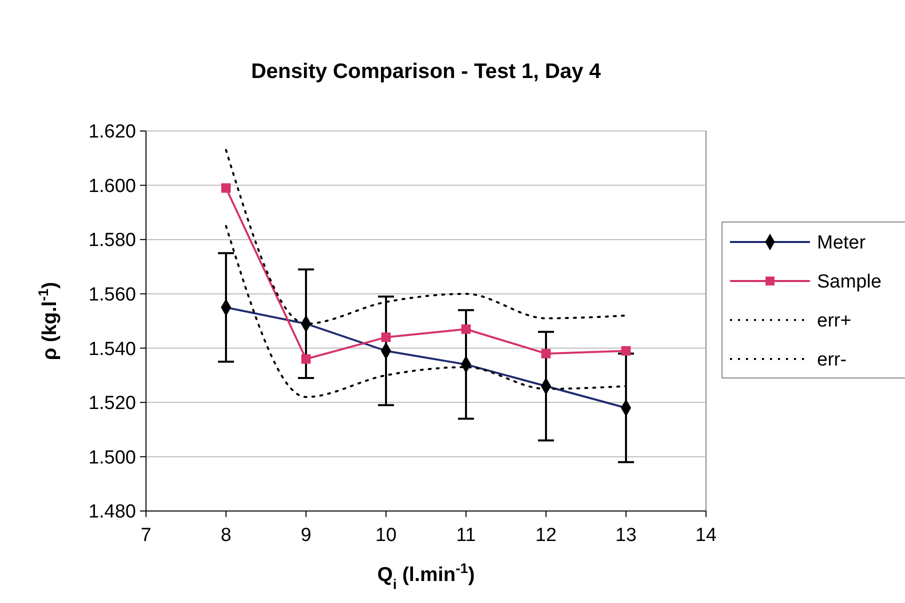 This screenshot has width=905, height=603. Describe the element at coordinates (112, 349) in the screenshot. I see `y-tick-label: 1.540` at that location.